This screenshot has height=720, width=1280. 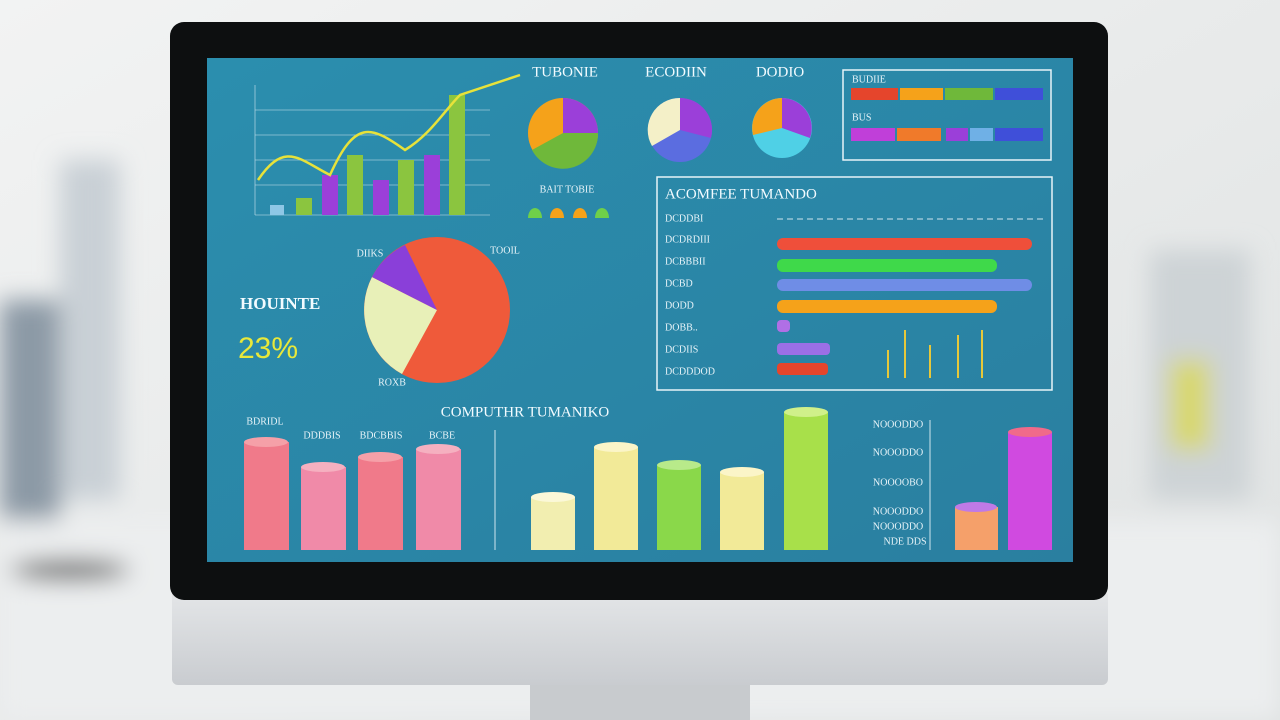 I want to click on panel-row-label: DCDDBI, so click(x=684, y=218).